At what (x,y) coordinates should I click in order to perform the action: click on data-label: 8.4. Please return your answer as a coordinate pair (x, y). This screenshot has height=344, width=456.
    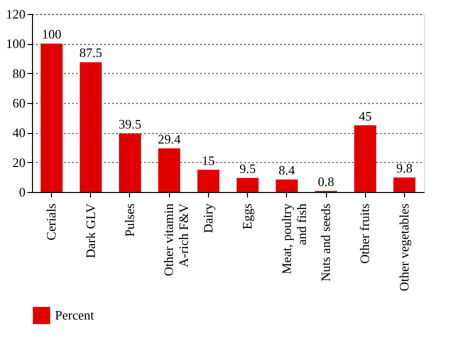
    Looking at the image, I should click on (287, 170).